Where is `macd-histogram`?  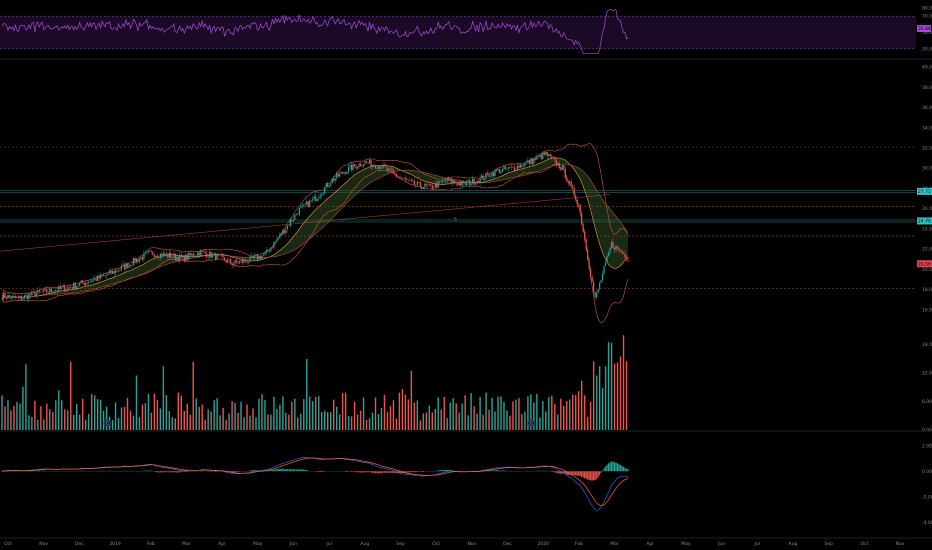
macd-histogram is located at coordinates (315, 471).